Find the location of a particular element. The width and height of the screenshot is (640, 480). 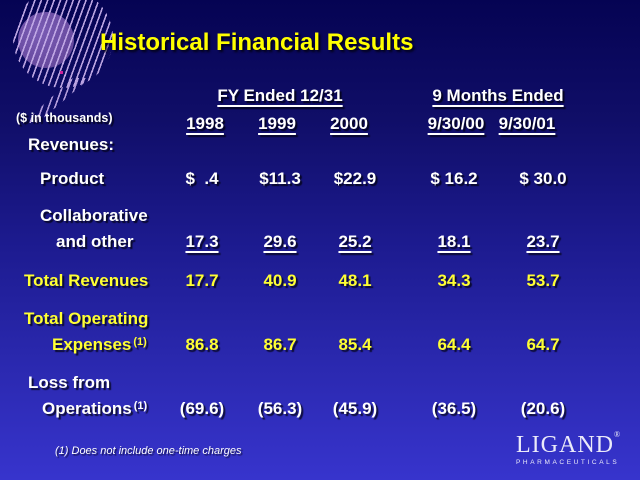

column-header-9-30-00: 9/30/00 is located at coordinates (456, 123).